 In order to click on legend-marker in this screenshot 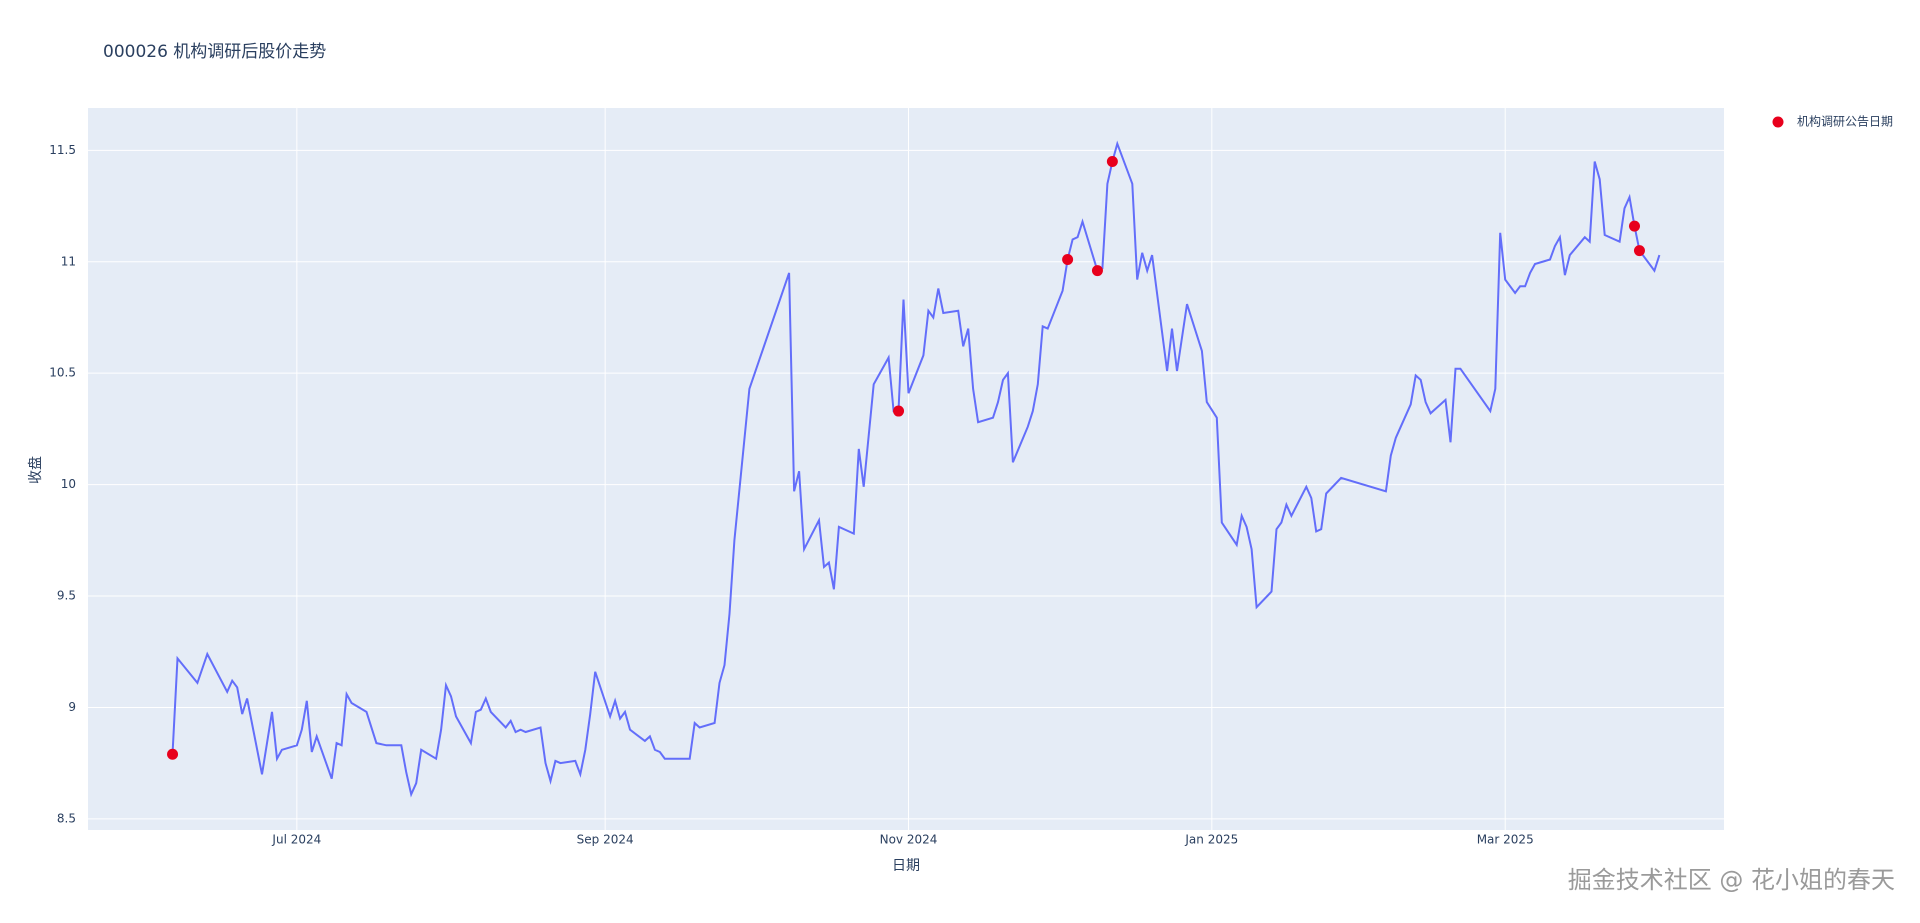, I will do `click(1778, 122)`.